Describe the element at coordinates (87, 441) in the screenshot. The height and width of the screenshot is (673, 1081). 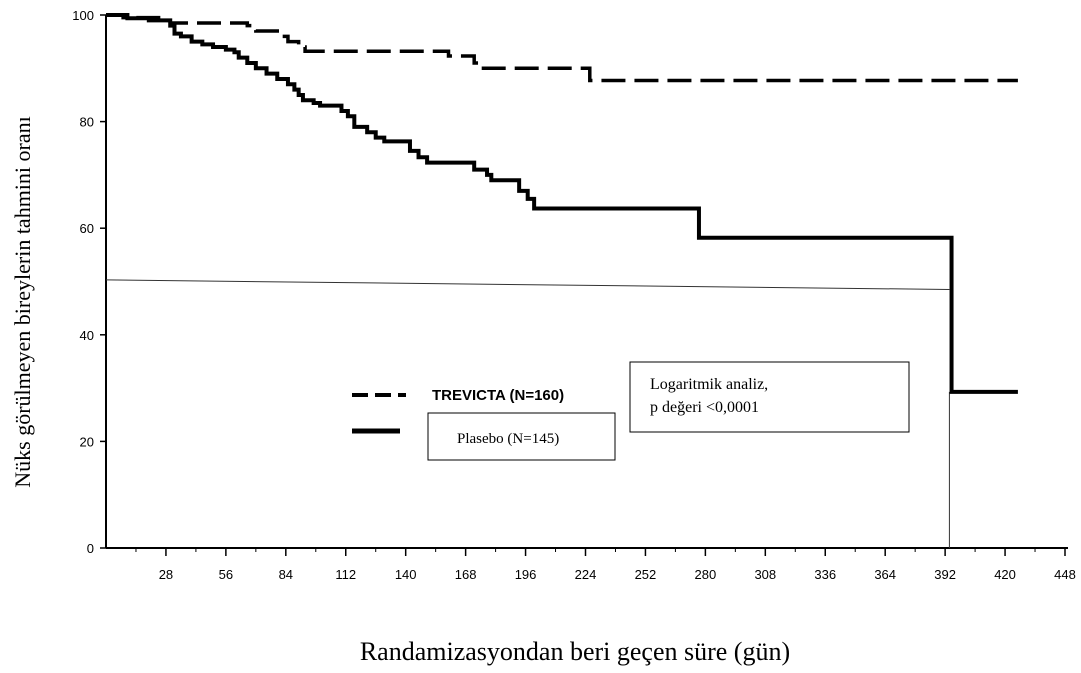
I see `y-tick-label: 20` at that location.